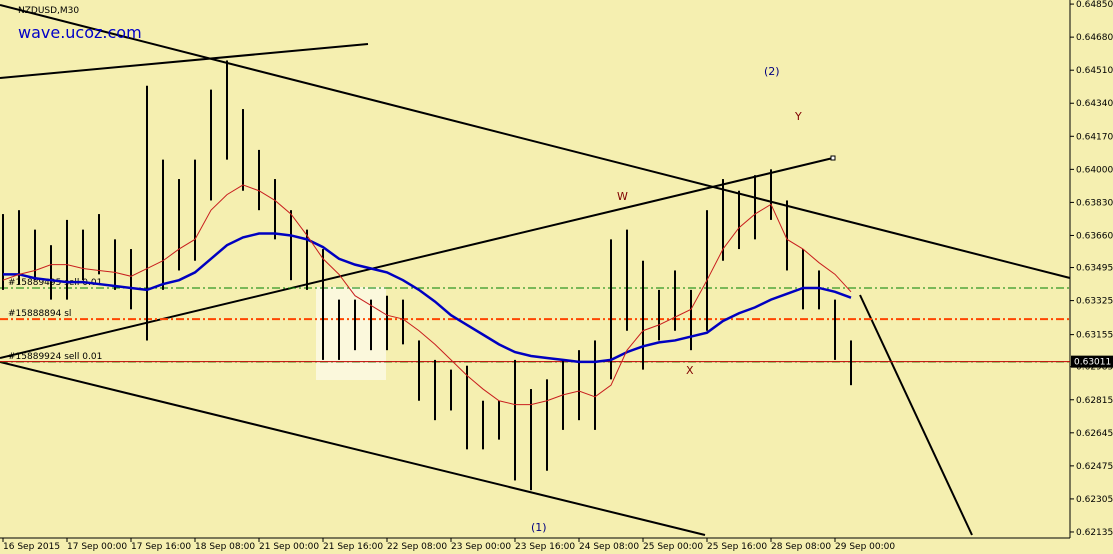  I want to click on y-tick-label: 0.62645, so click(1094, 434).